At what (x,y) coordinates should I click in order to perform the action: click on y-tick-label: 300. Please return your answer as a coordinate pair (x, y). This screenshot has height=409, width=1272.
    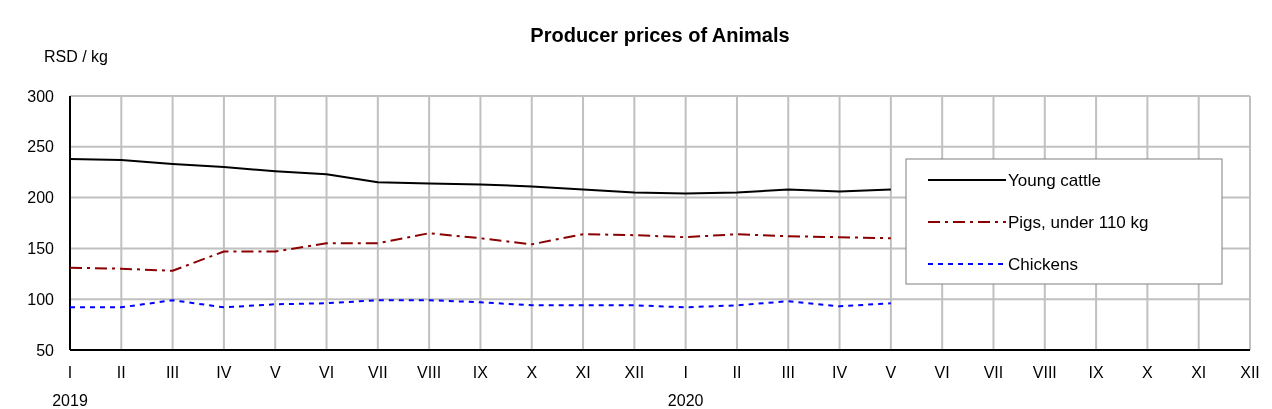
    Looking at the image, I should click on (41, 96).